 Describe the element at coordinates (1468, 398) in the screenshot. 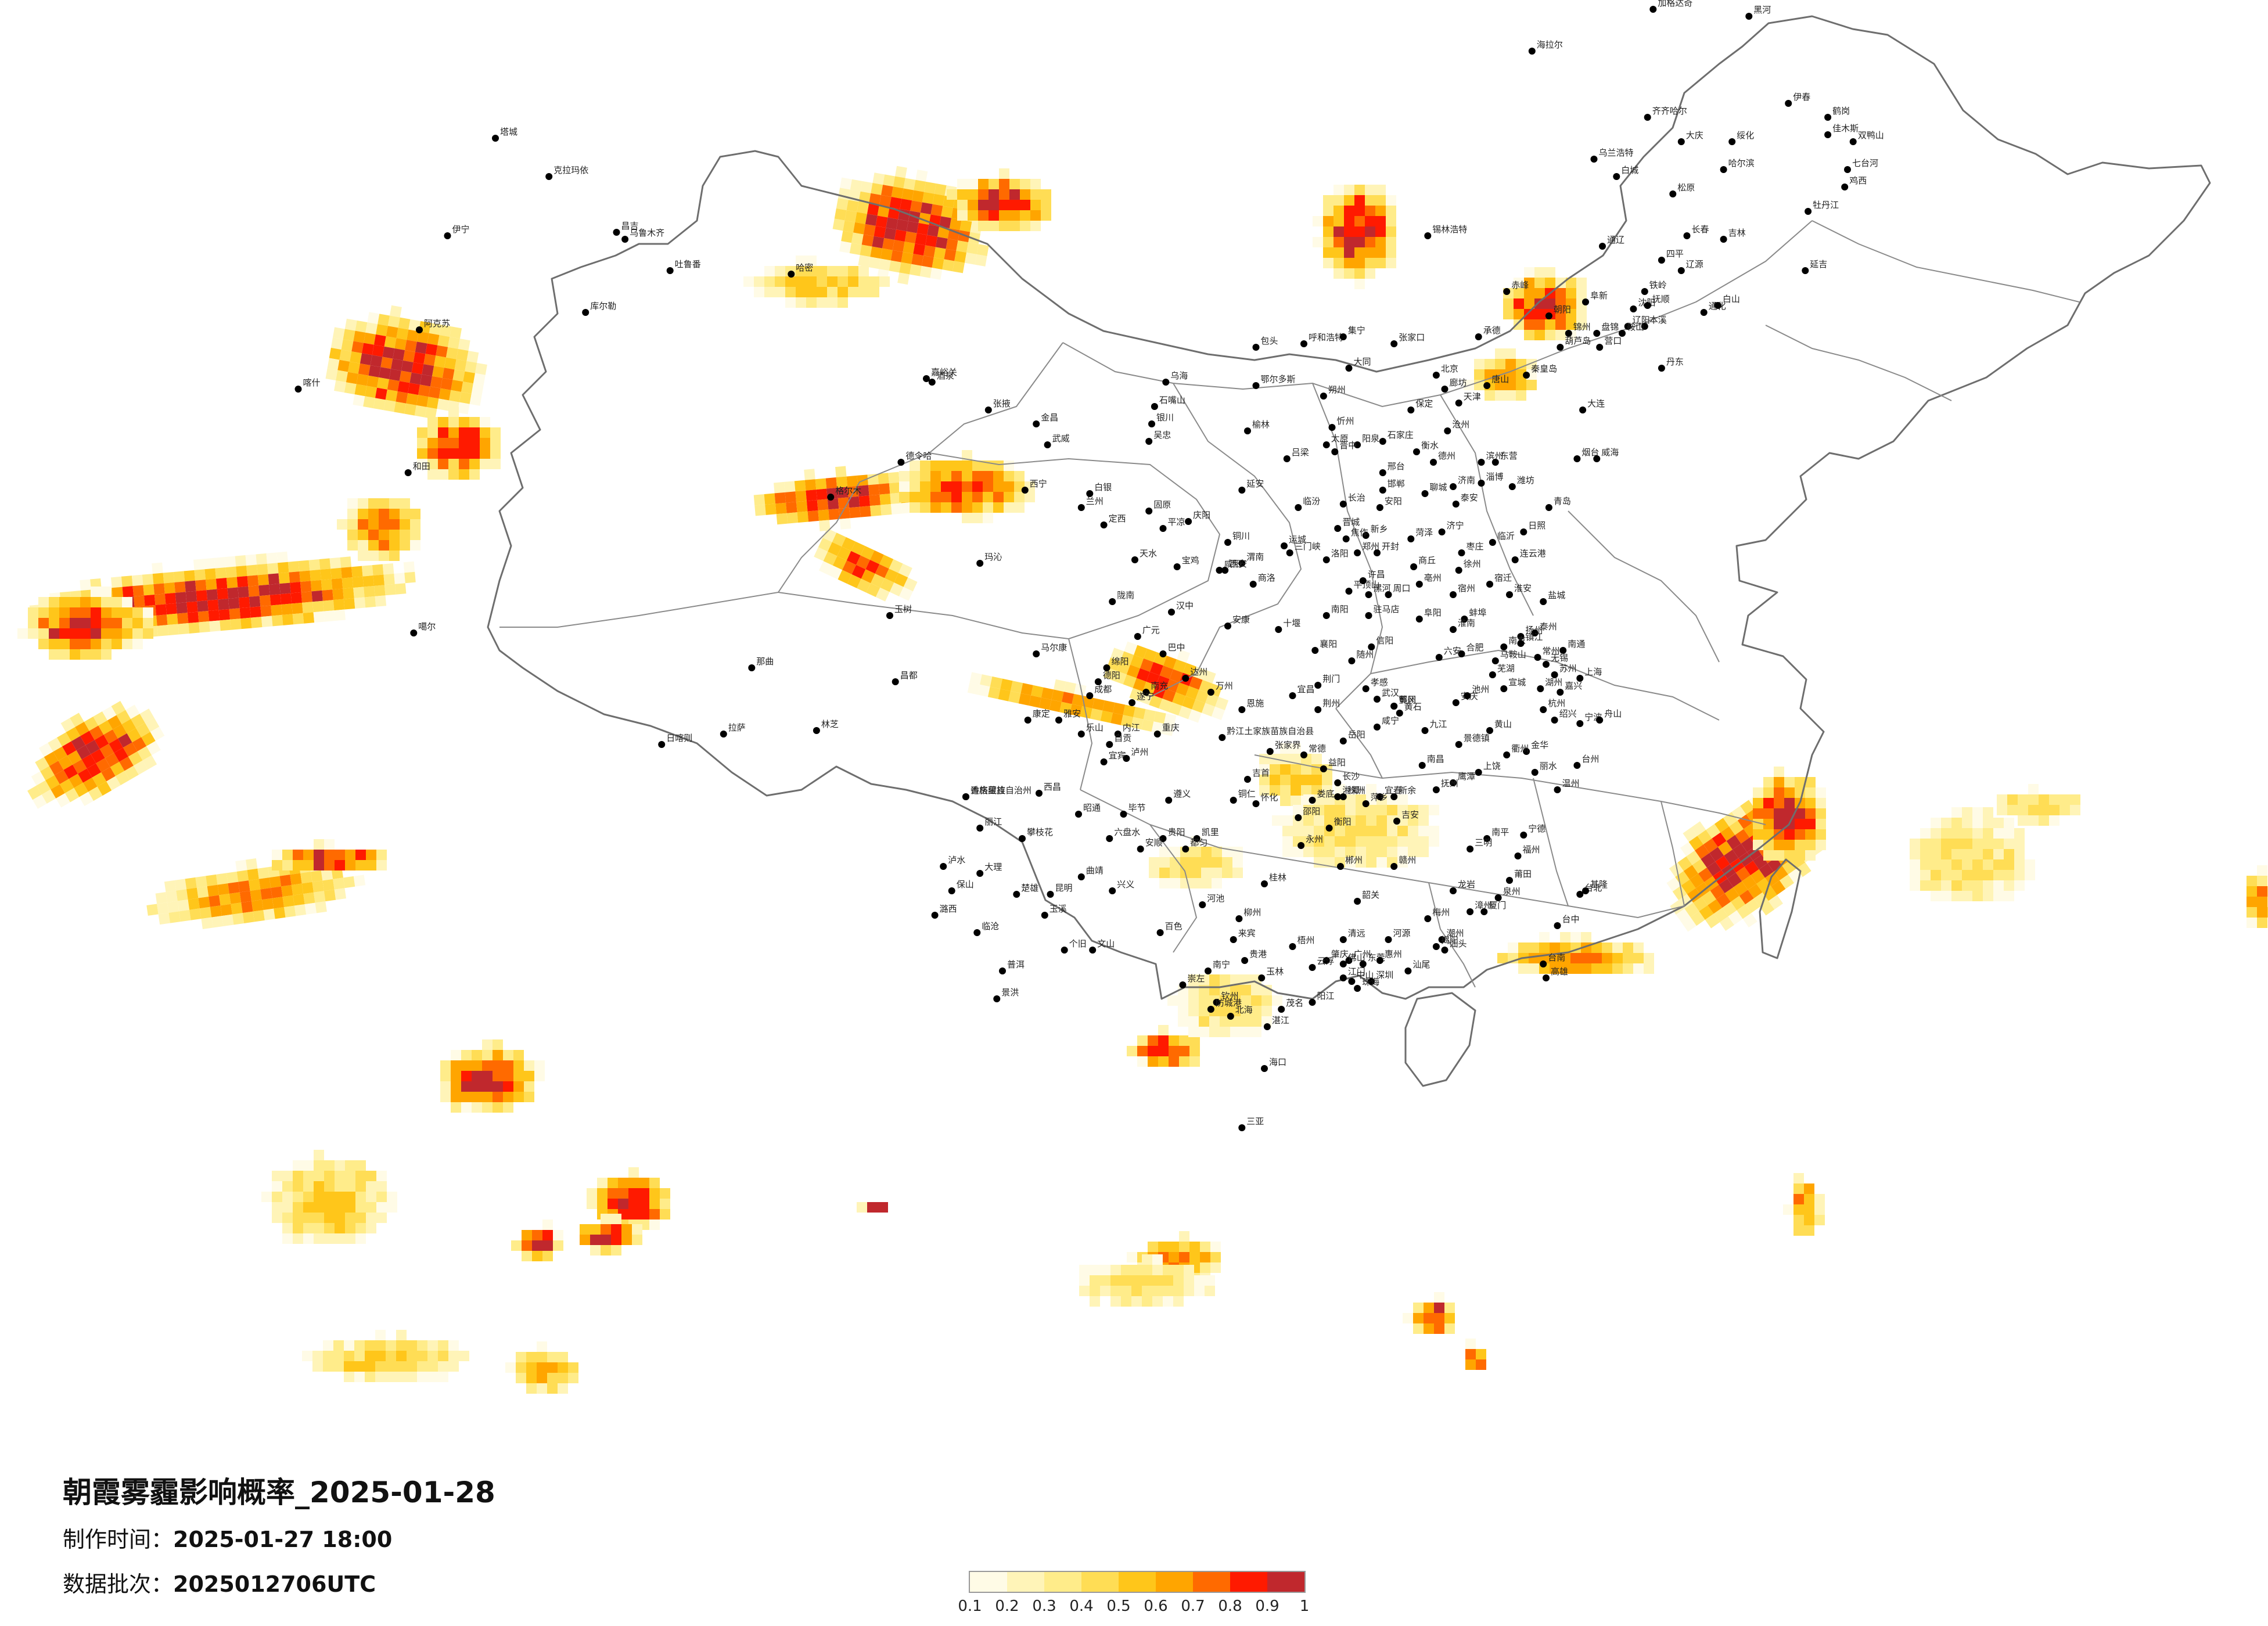

I see `city-marker: 天津` at that location.